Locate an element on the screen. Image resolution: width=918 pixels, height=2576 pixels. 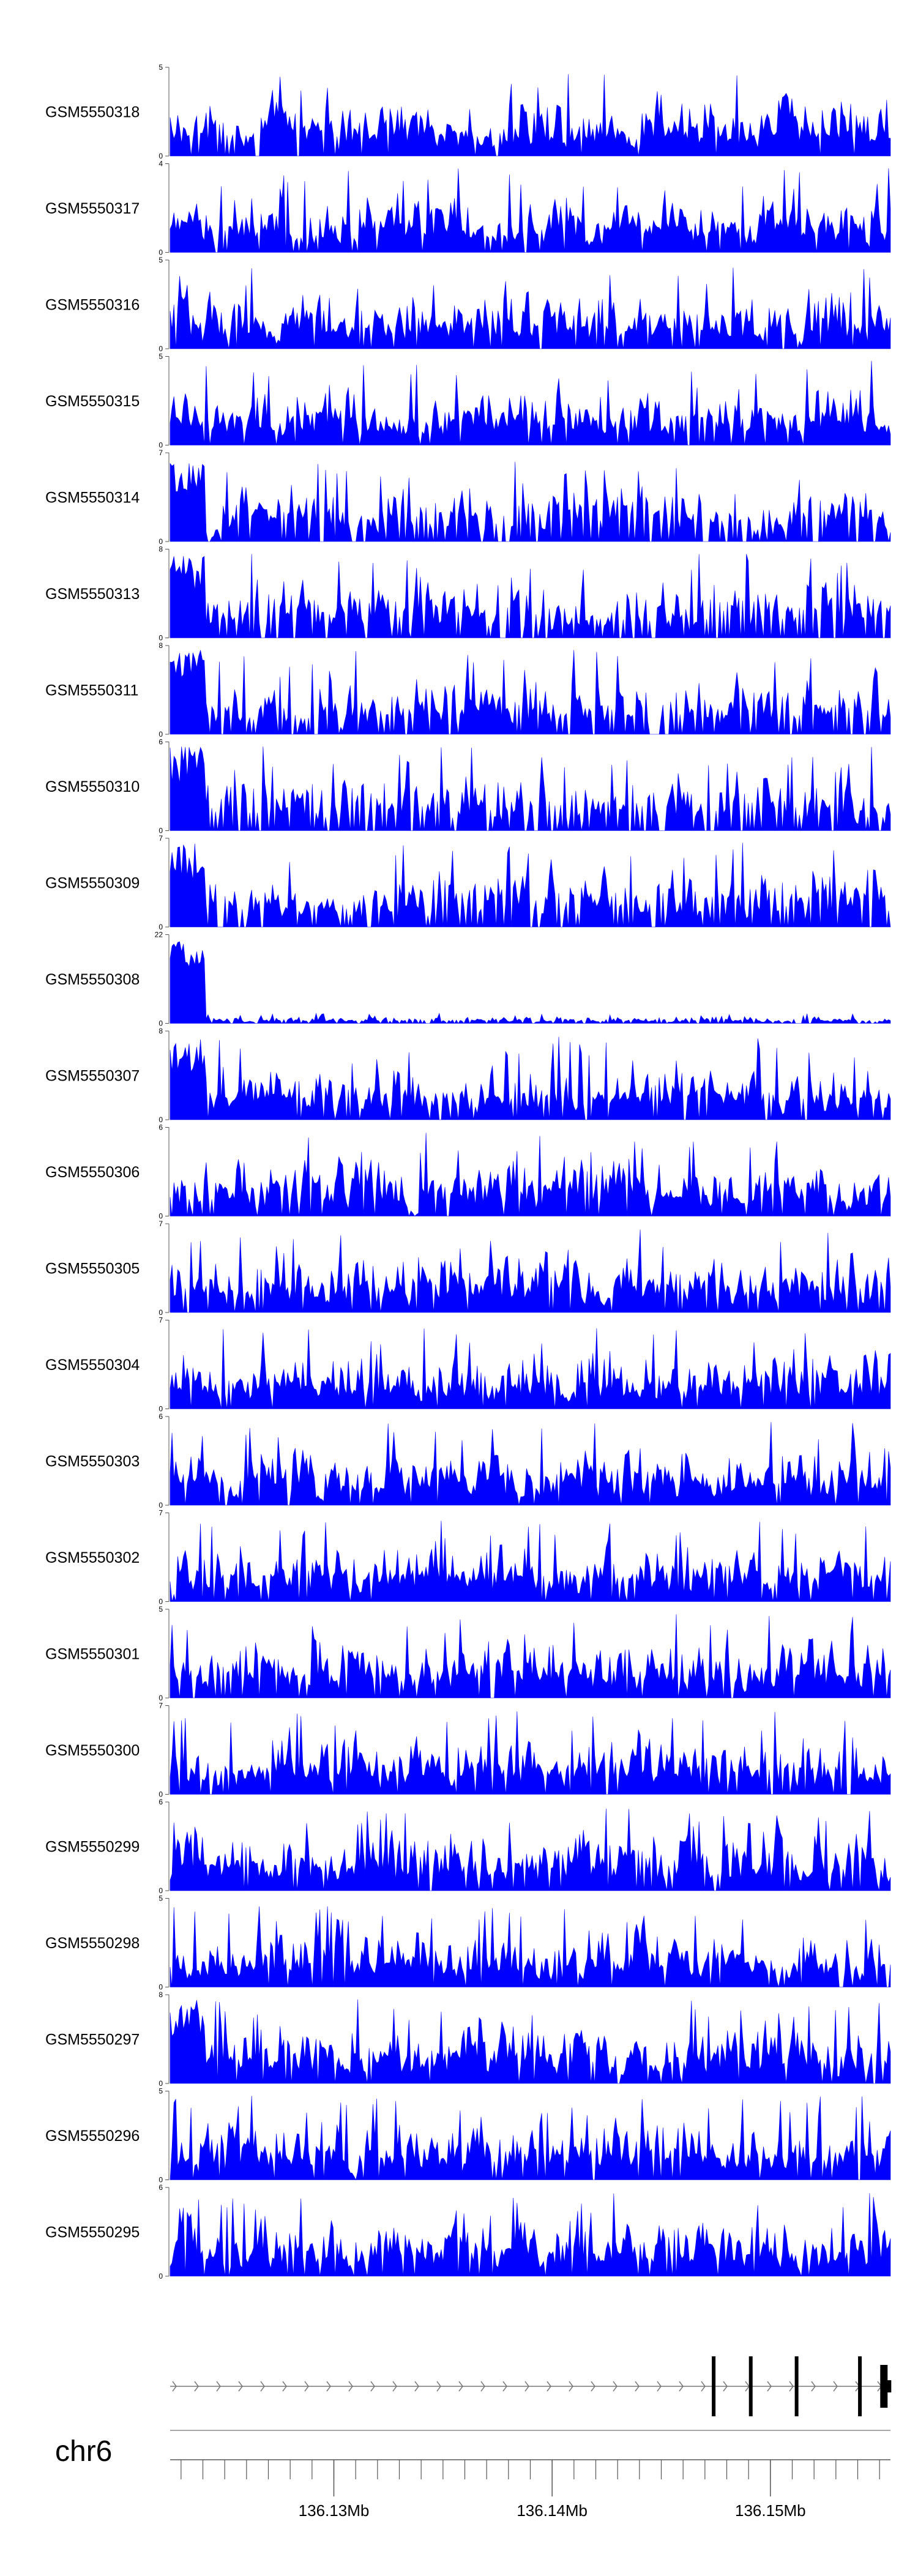
track-label: GSM5550304 is located at coordinates (92, 1365).